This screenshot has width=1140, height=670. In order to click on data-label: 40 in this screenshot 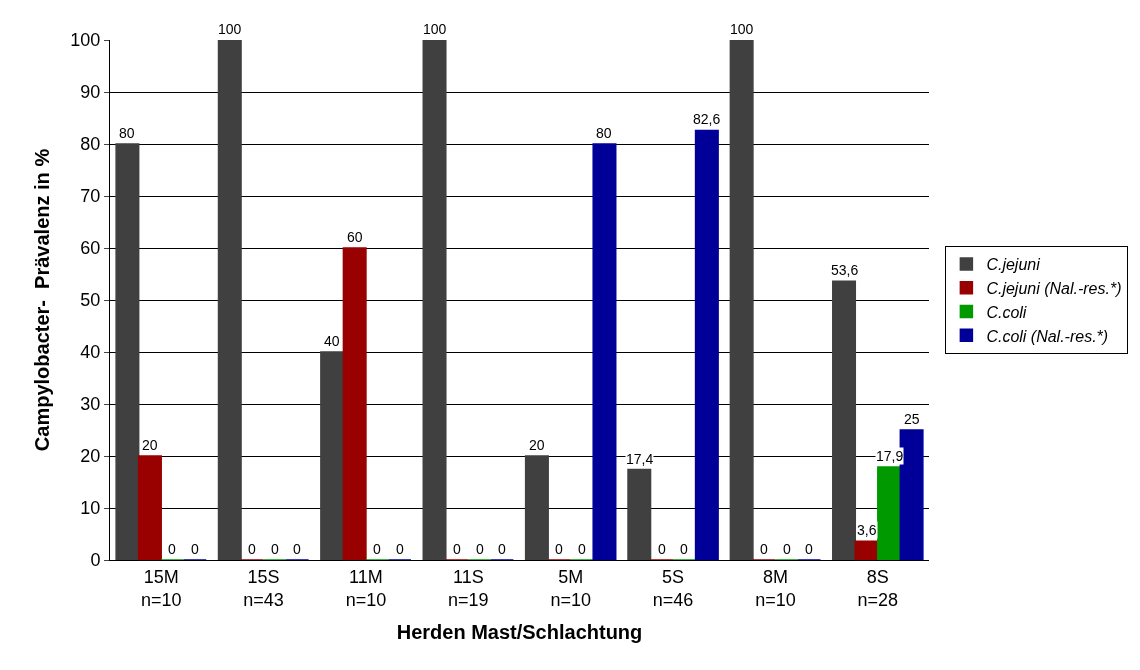, I will do `click(332, 341)`.